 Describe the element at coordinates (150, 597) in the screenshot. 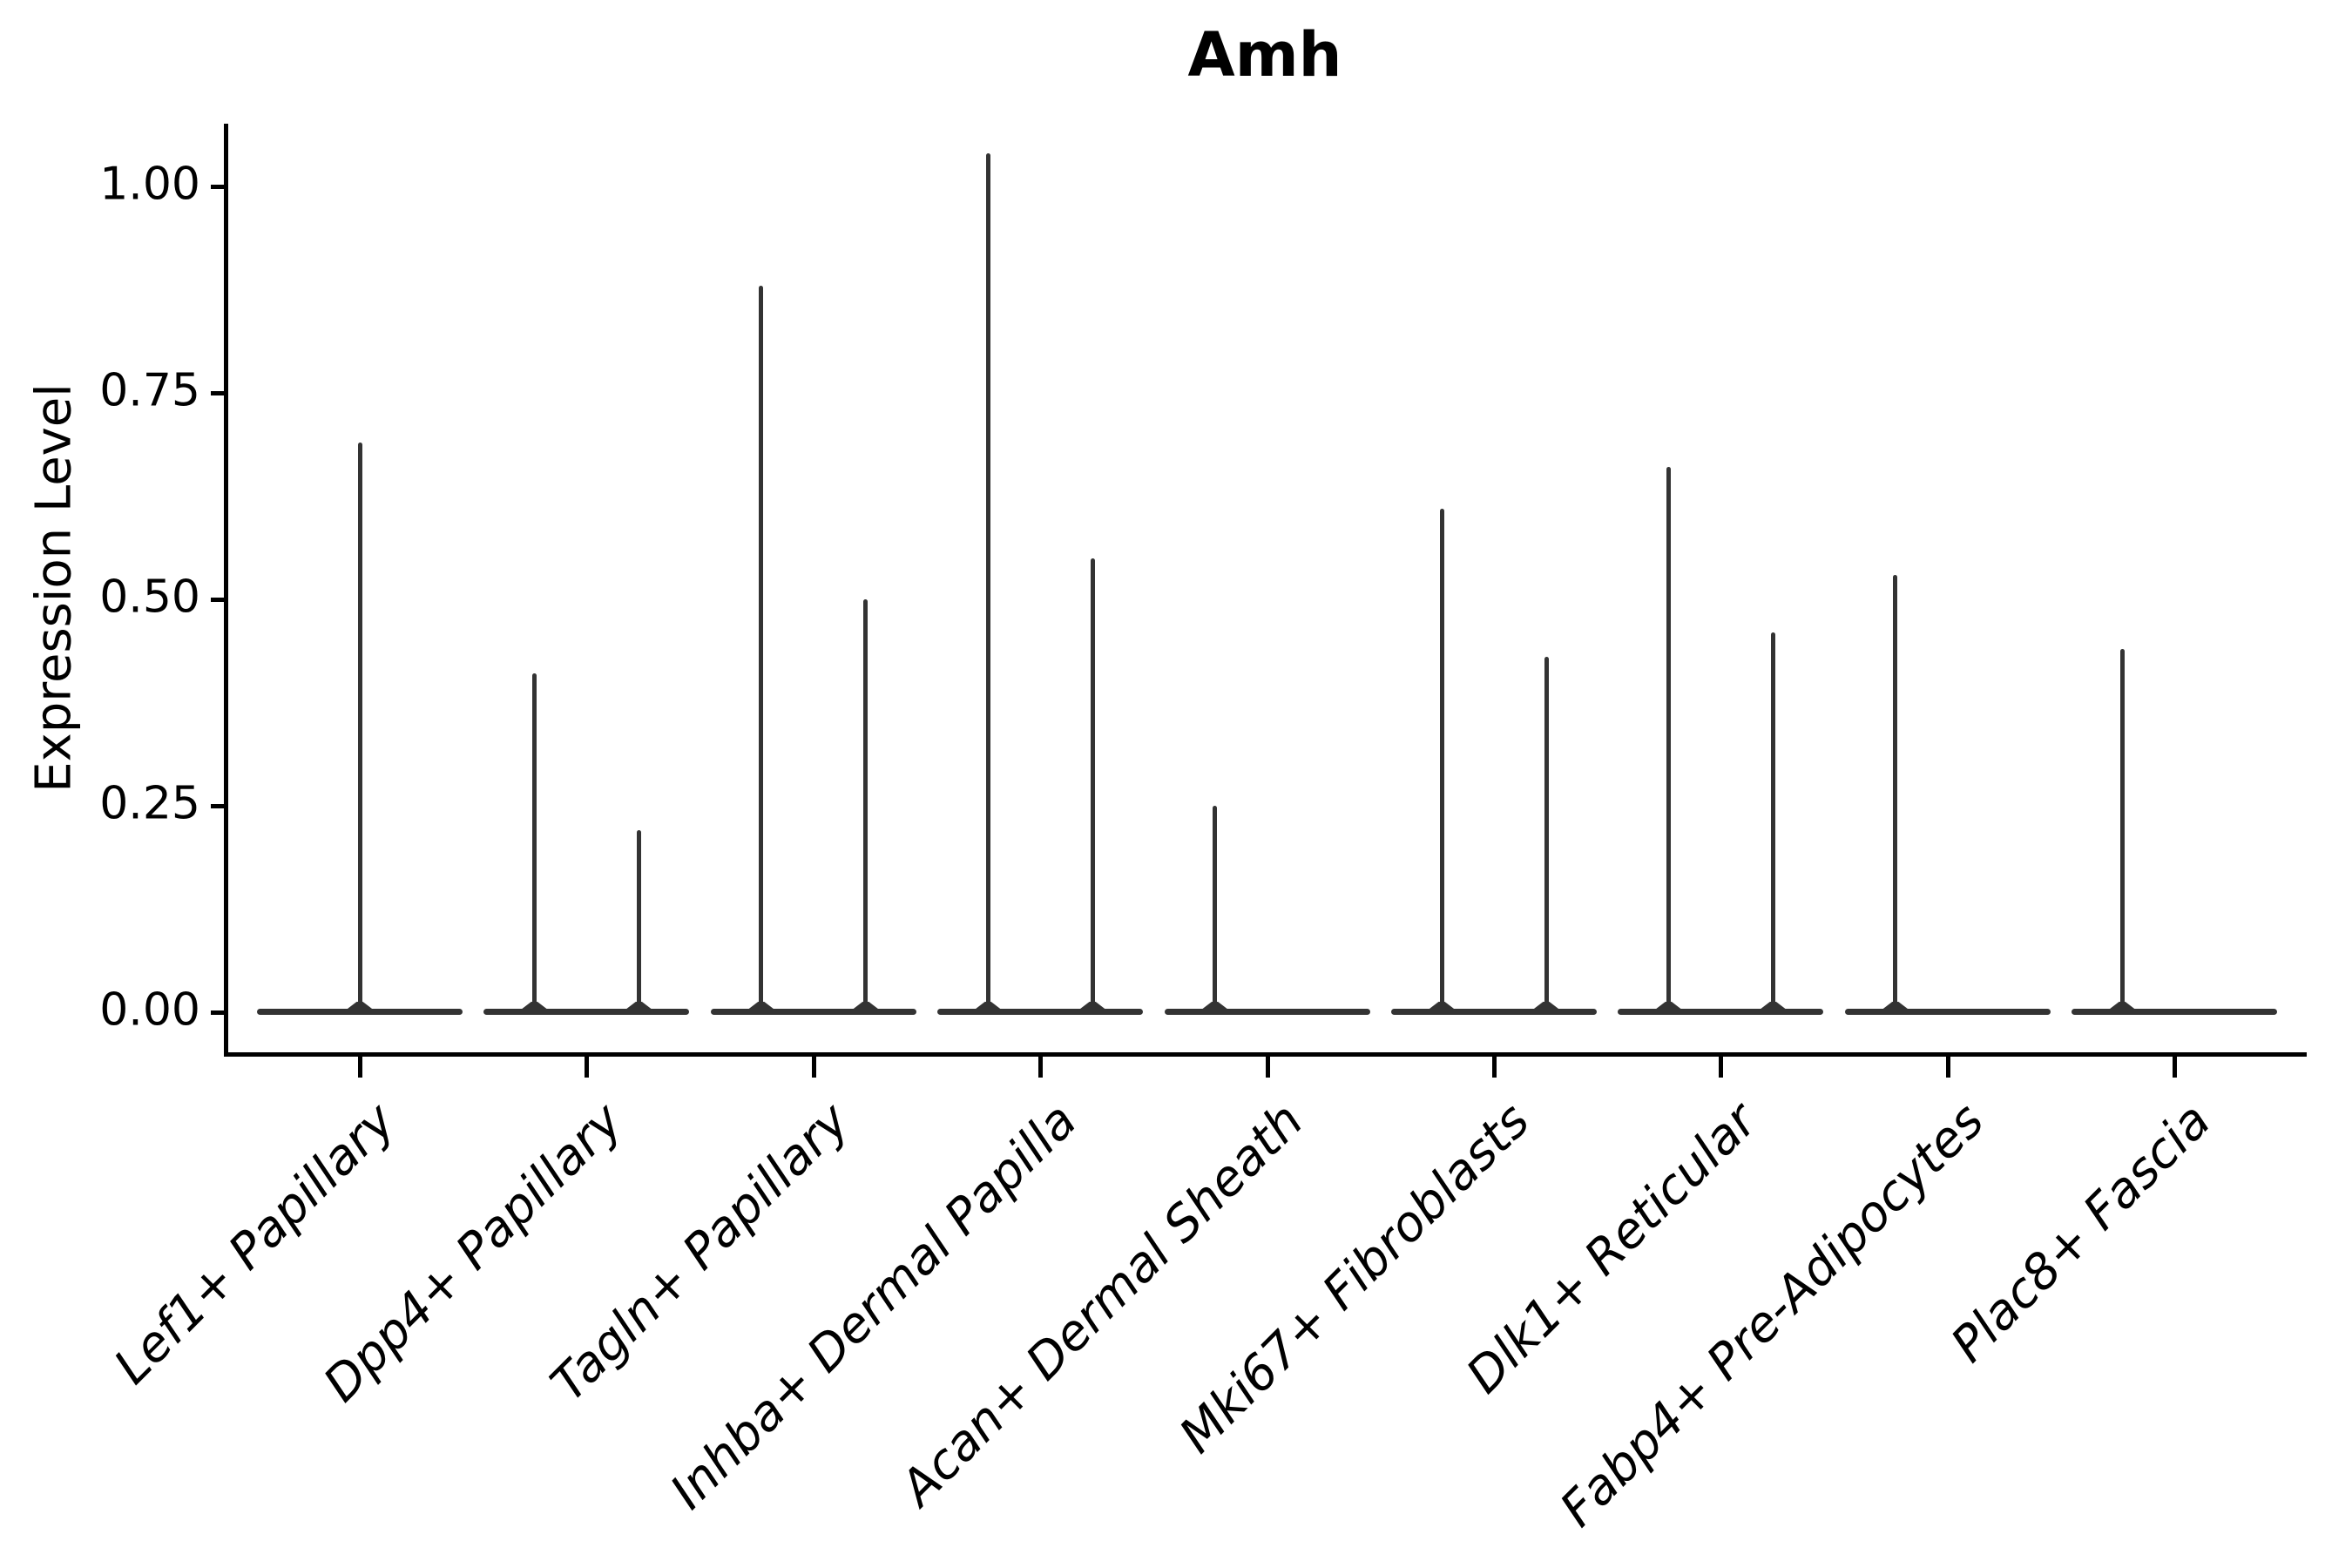

I see `y-tick-label: 0.50` at that location.